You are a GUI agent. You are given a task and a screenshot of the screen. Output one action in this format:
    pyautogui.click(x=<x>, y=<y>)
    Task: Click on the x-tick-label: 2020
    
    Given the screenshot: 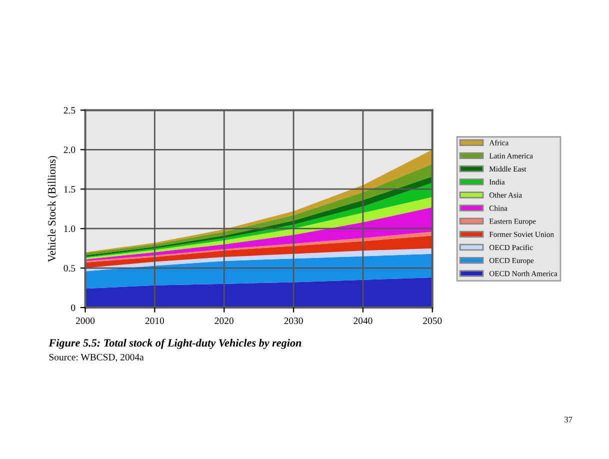 What is the action you would take?
    pyautogui.click(x=224, y=321)
    